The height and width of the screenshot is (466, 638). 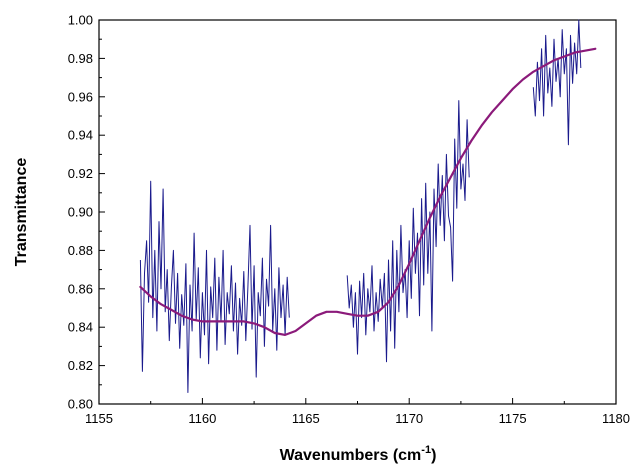 What do you see at coordinates (80, 20) in the screenshot?
I see `y-tick-label: 1.00` at bounding box center [80, 20].